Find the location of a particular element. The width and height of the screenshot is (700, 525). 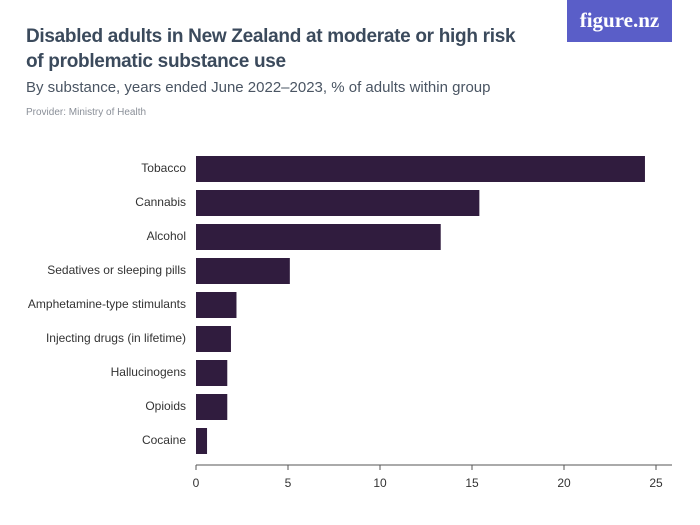

y-tick-label: Hallucinogens is located at coordinates (148, 372).